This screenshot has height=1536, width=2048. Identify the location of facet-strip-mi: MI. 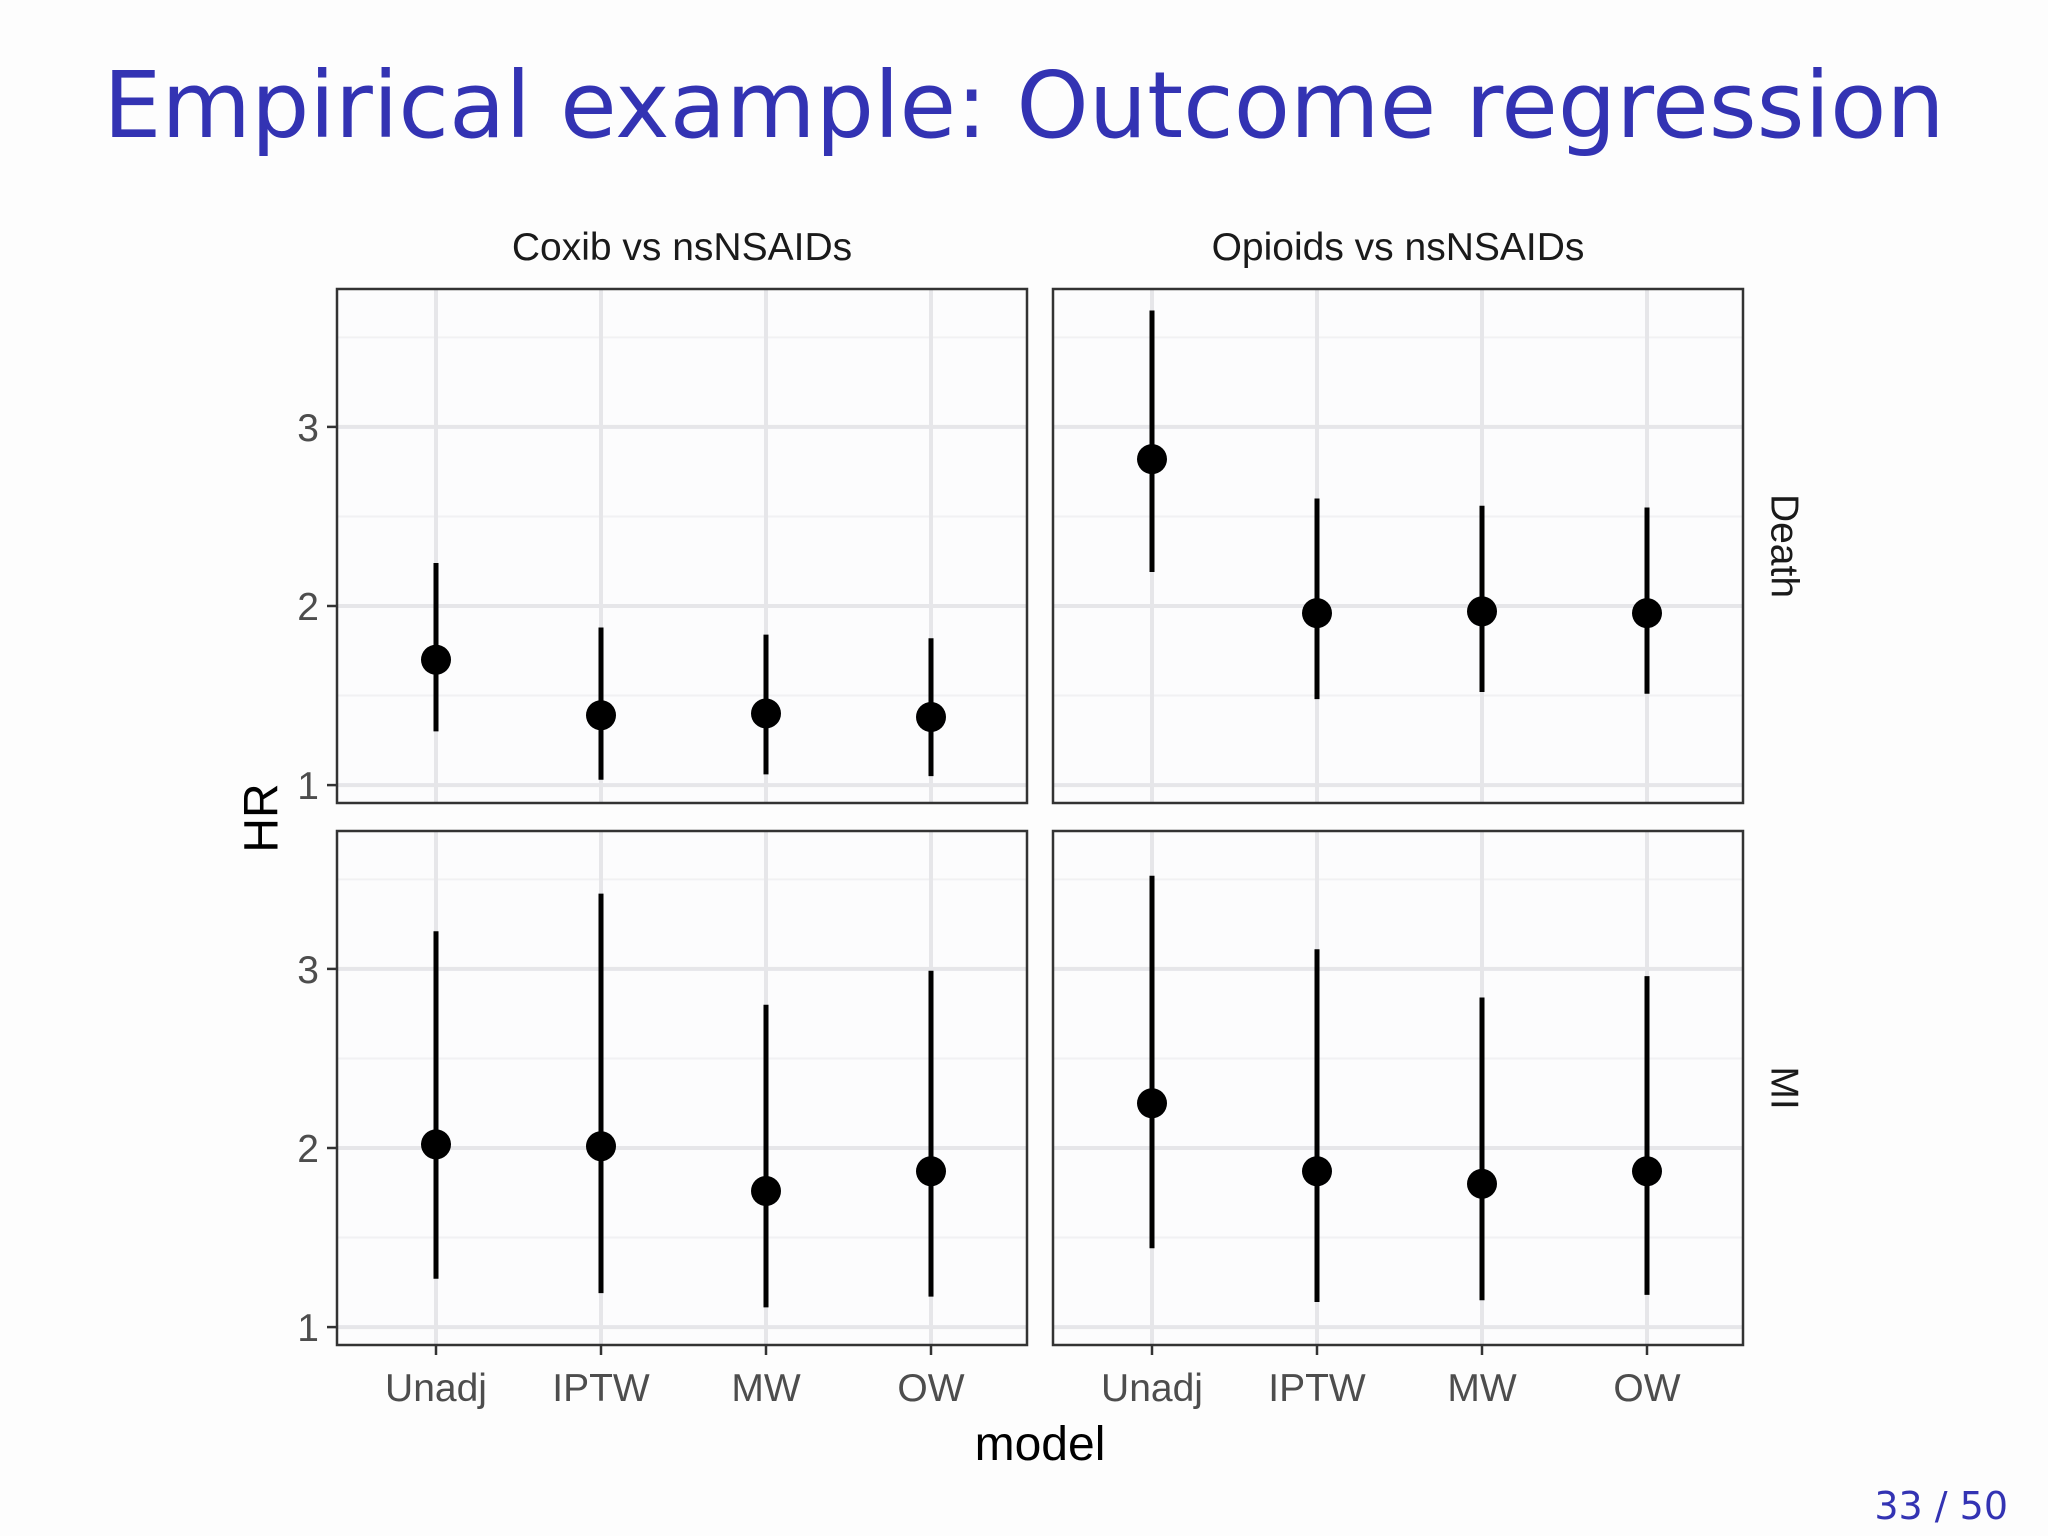
(1784, 1087).